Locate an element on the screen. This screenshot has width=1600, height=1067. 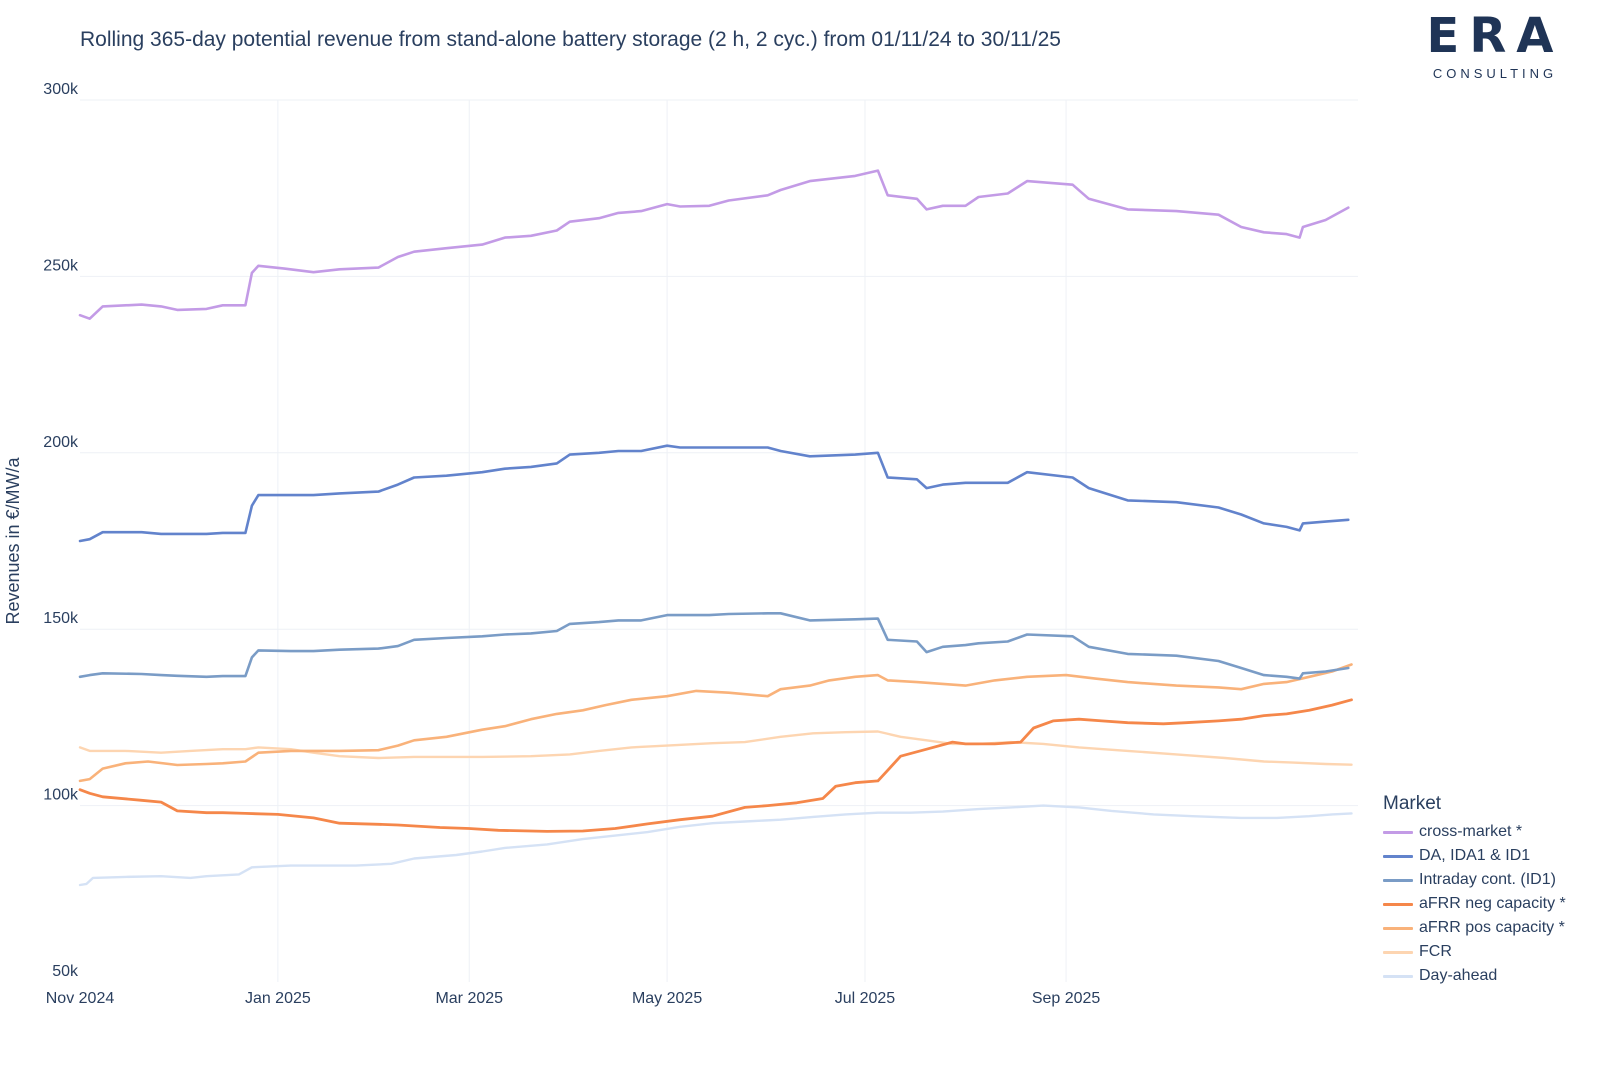
era-consulting-logo: ERA CONSULTING is located at coordinates (1495, 45).